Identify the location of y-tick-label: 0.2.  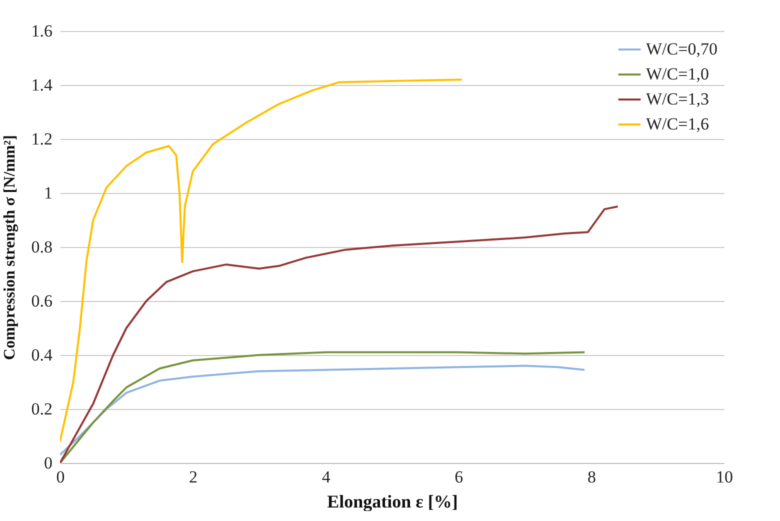
(41, 409).